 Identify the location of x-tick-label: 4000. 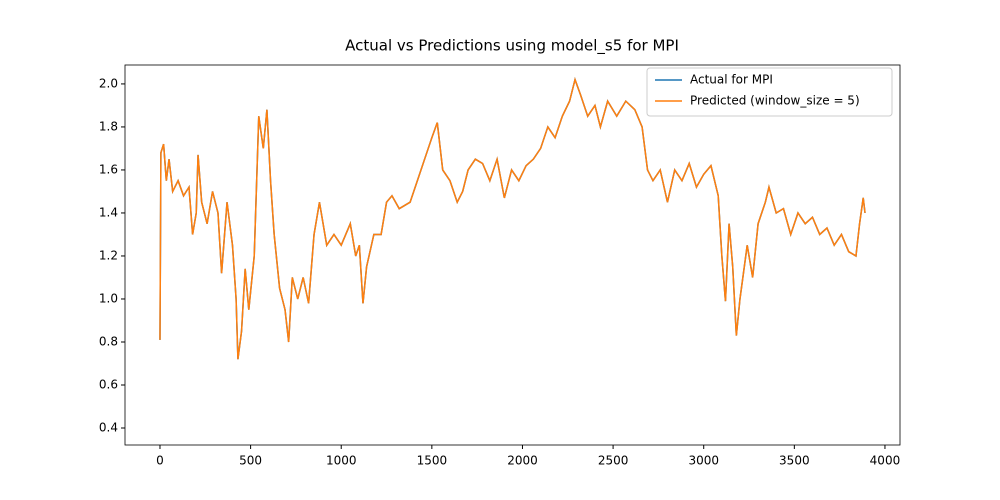
(885, 461).